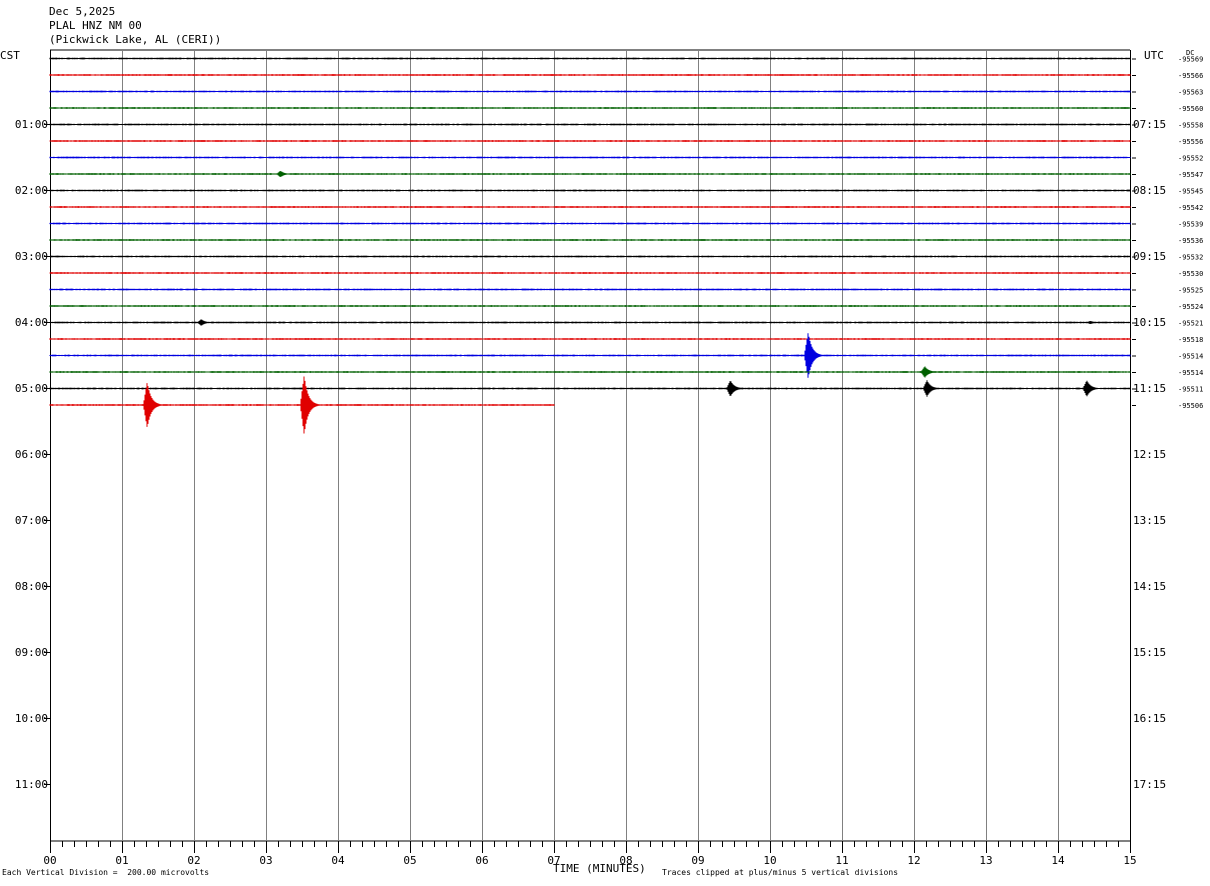  Describe the element at coordinates (553, 860) in the screenshot. I see `x-tick-label: 07` at that location.